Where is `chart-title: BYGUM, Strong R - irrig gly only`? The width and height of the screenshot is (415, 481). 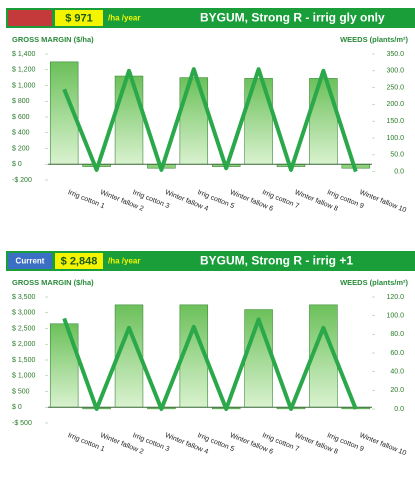
chart-title: BYGUM, Strong R - irrig gly only is located at coordinates (292, 18).